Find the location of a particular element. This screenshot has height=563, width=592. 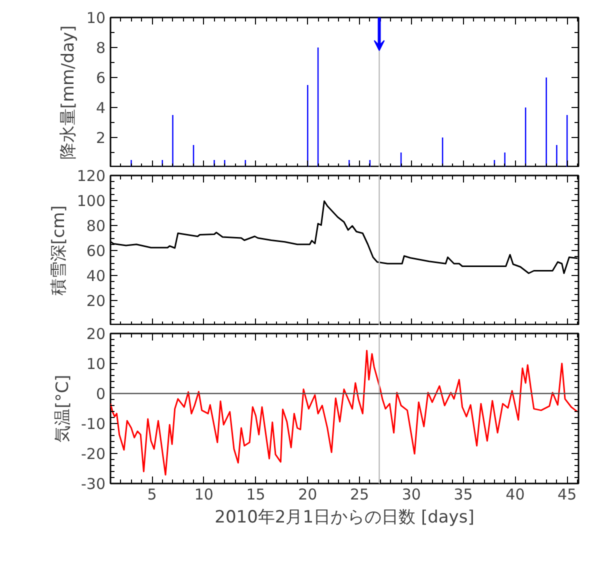

y-tick-label: -30 is located at coordinates (93, 484).